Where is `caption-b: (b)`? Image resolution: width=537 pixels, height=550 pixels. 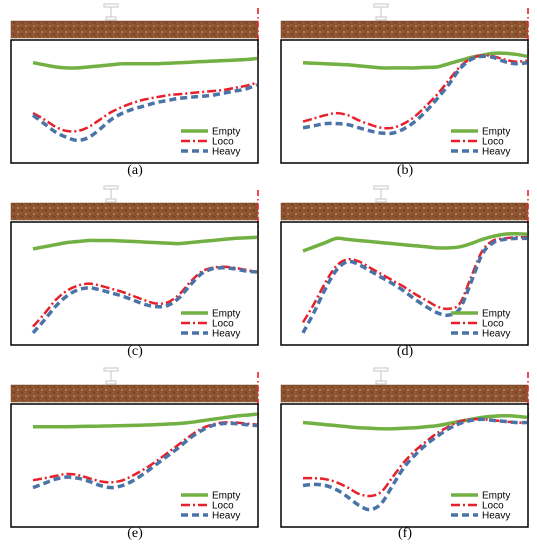
caption-b: (b) is located at coordinates (405, 170).